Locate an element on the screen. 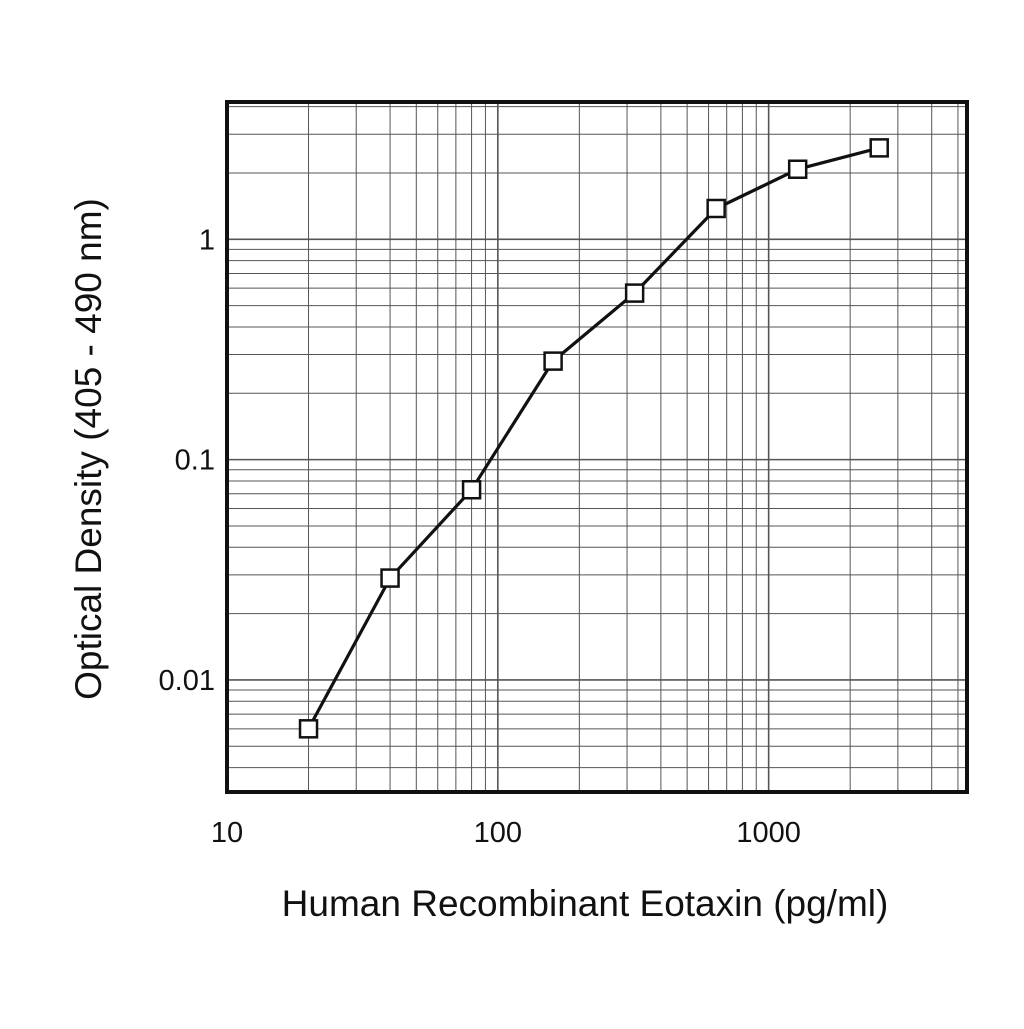 The width and height of the screenshot is (1024, 1029). y-tick-label: 0.01 is located at coordinates (187, 681).